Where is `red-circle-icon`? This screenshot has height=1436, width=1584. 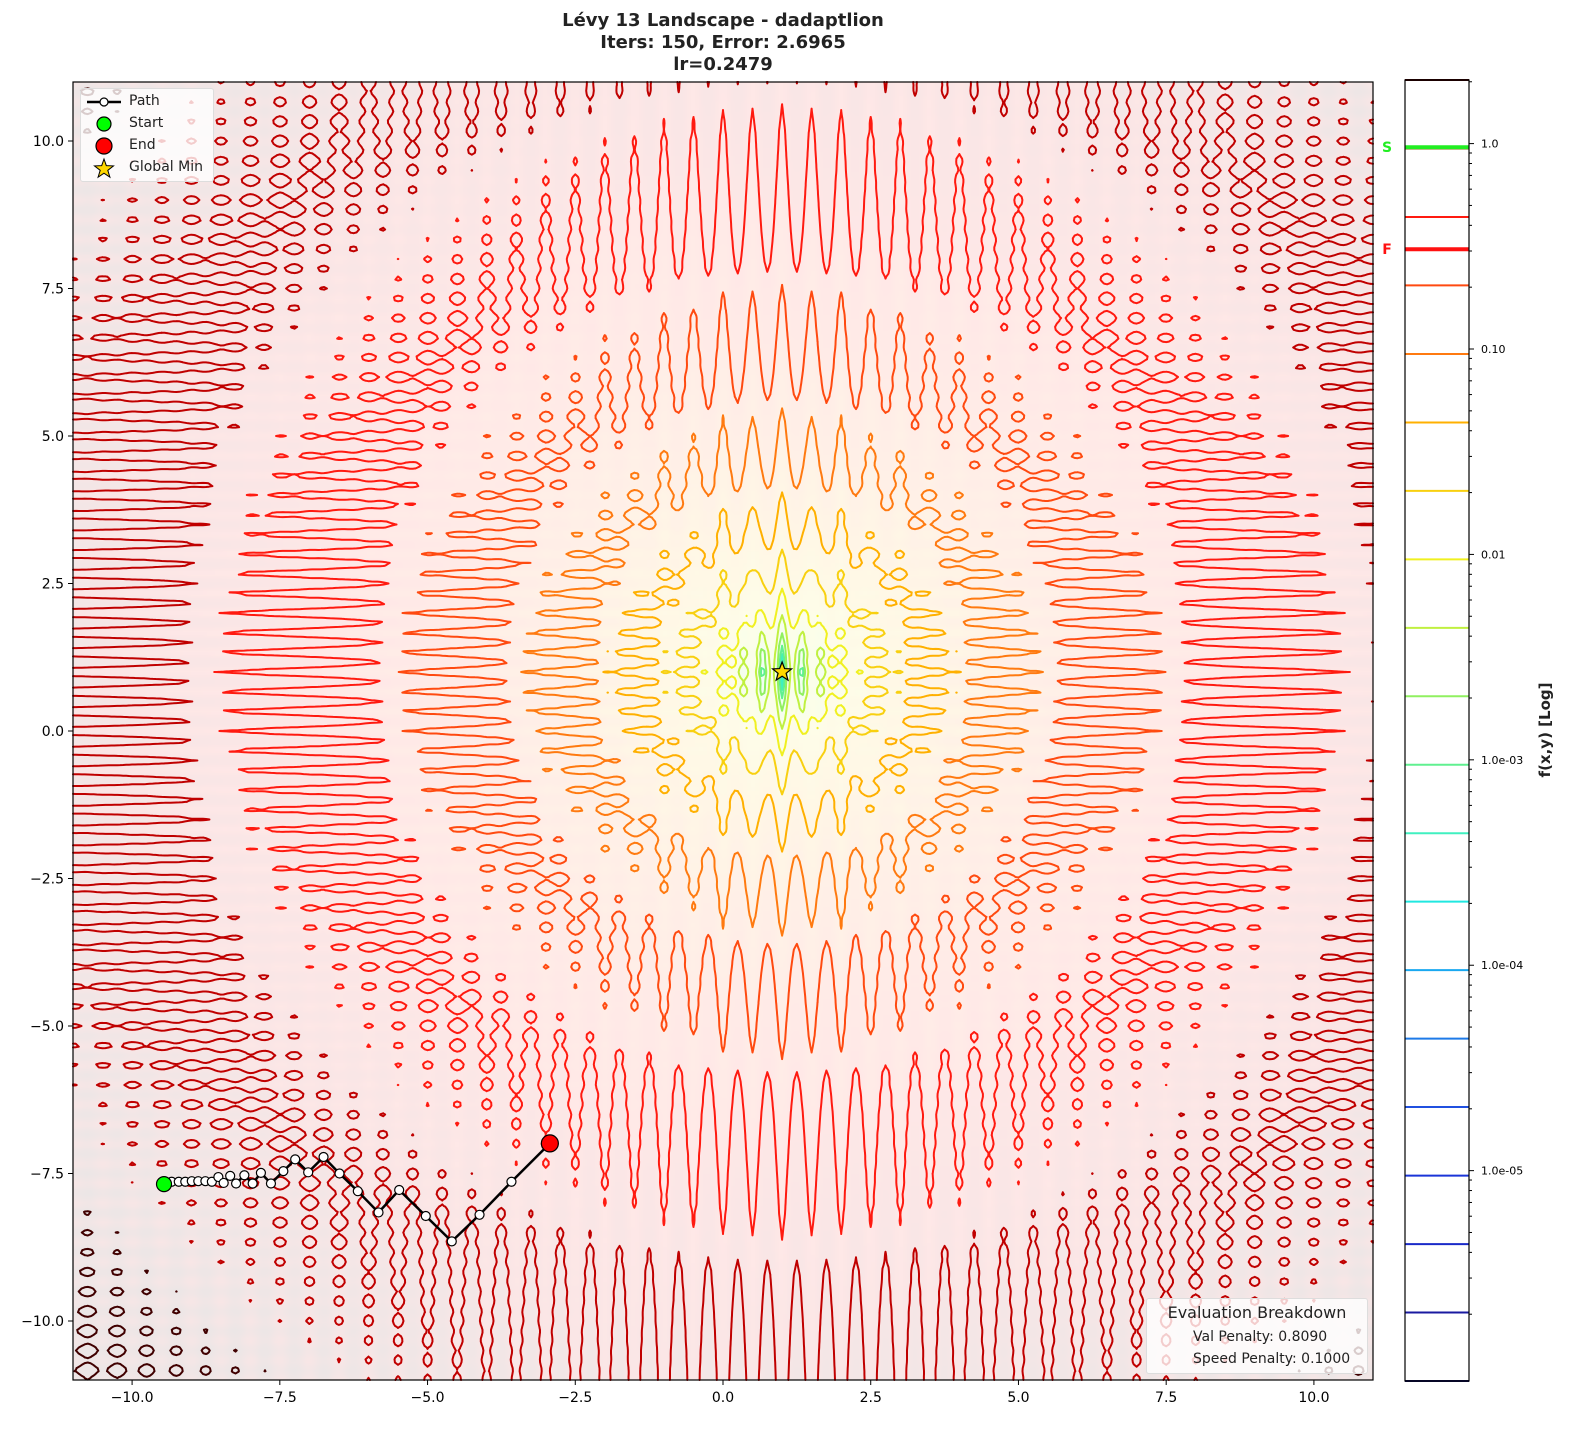 red-circle-icon is located at coordinates (104, 146).